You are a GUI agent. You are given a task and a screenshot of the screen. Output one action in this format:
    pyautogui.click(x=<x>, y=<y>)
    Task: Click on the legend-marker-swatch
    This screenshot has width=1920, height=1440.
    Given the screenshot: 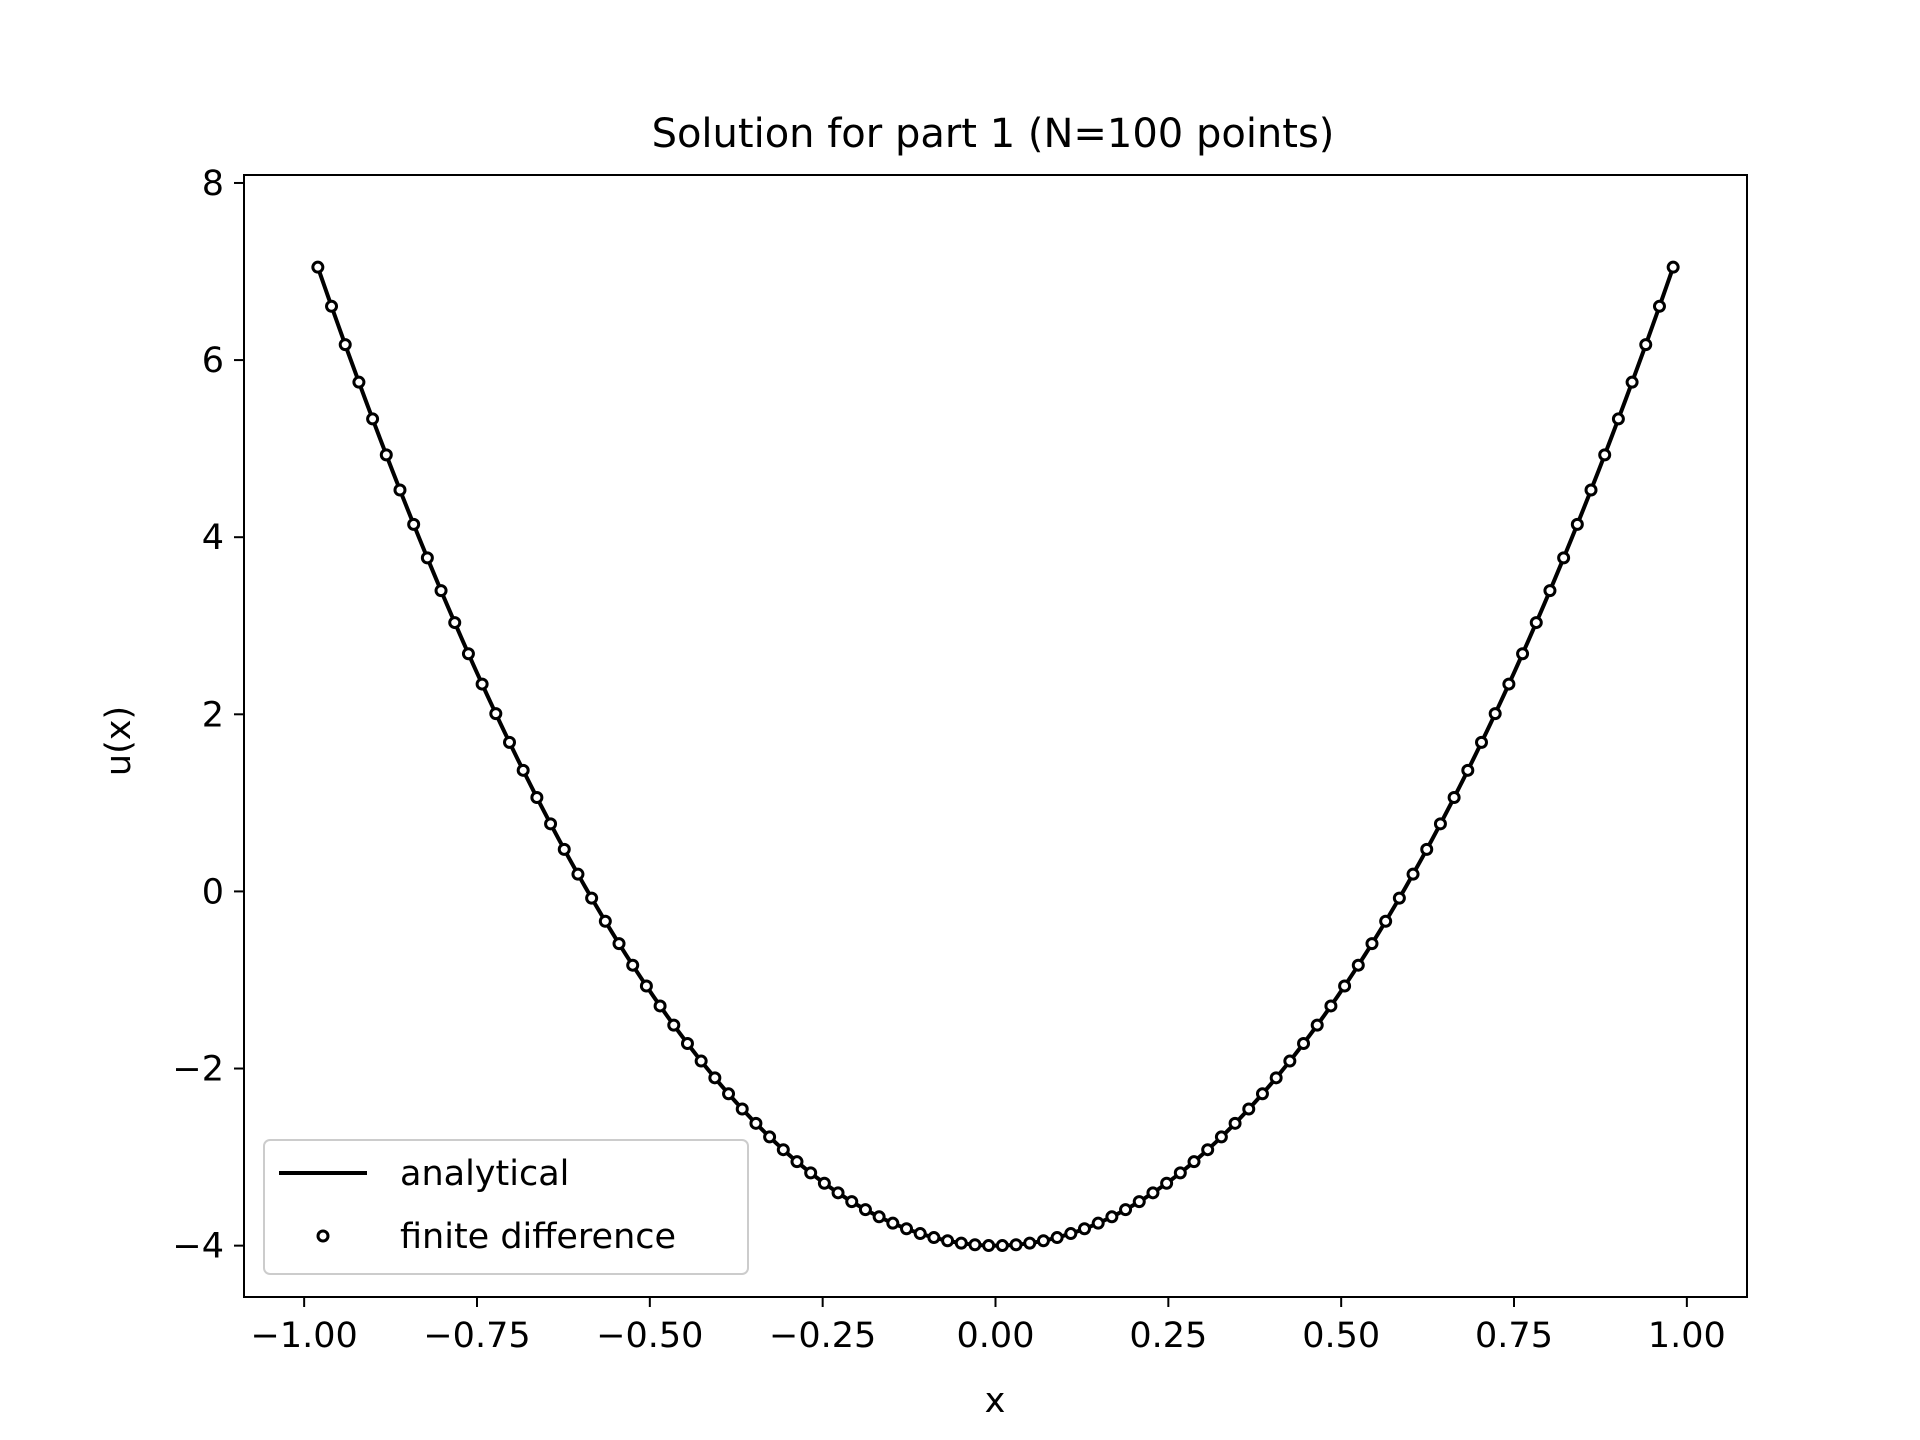 What is the action you would take?
    pyautogui.click(x=323, y=1236)
    